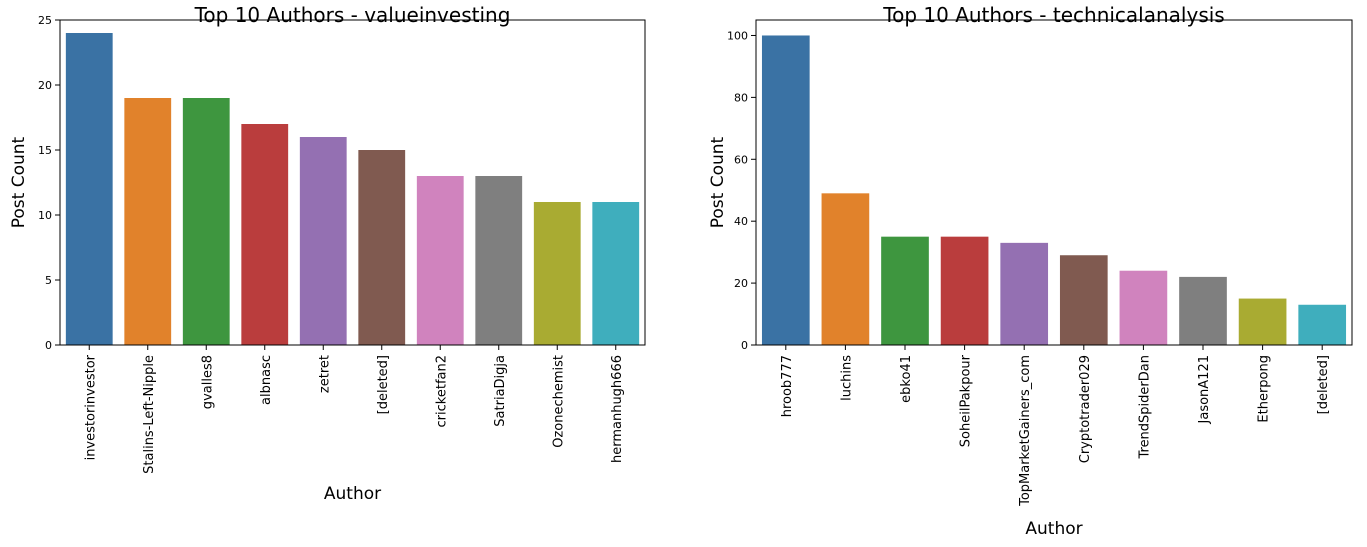  Describe the element at coordinates (1264, 389) in the screenshot. I see `x-tick-label: Etherpong` at that location.